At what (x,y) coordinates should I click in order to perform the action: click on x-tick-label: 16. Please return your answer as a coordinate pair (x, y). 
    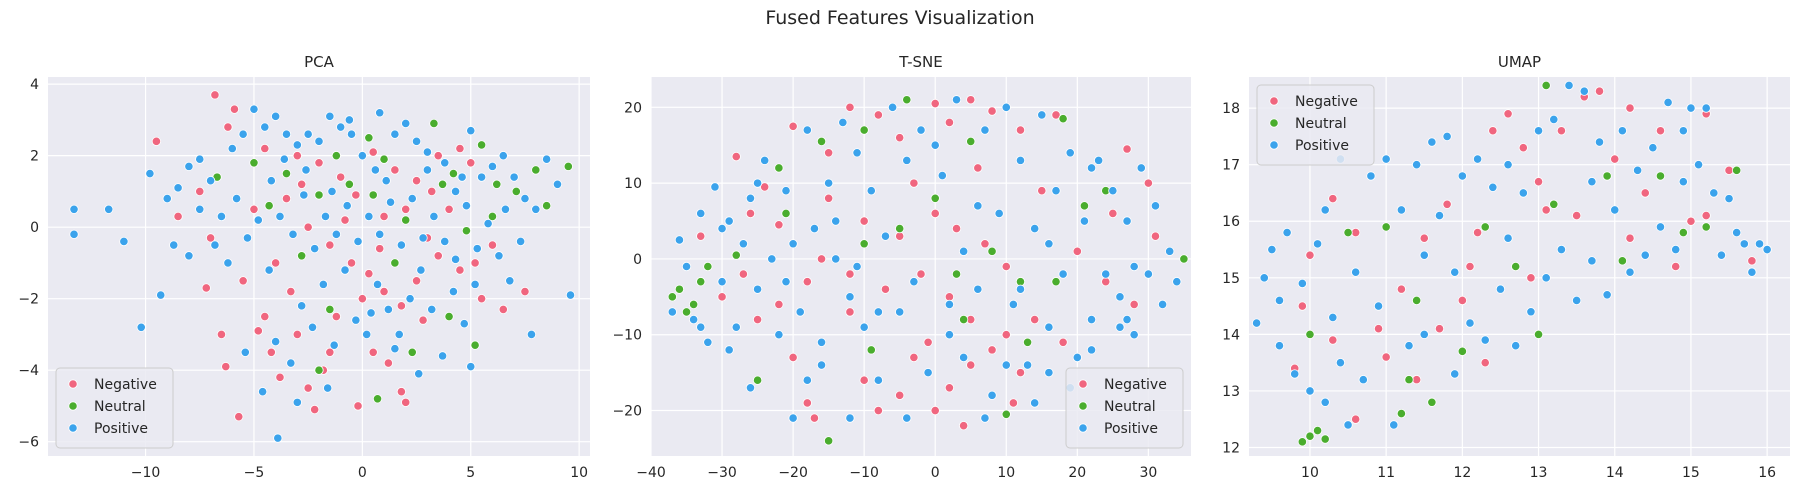
    Looking at the image, I should click on (1767, 473).